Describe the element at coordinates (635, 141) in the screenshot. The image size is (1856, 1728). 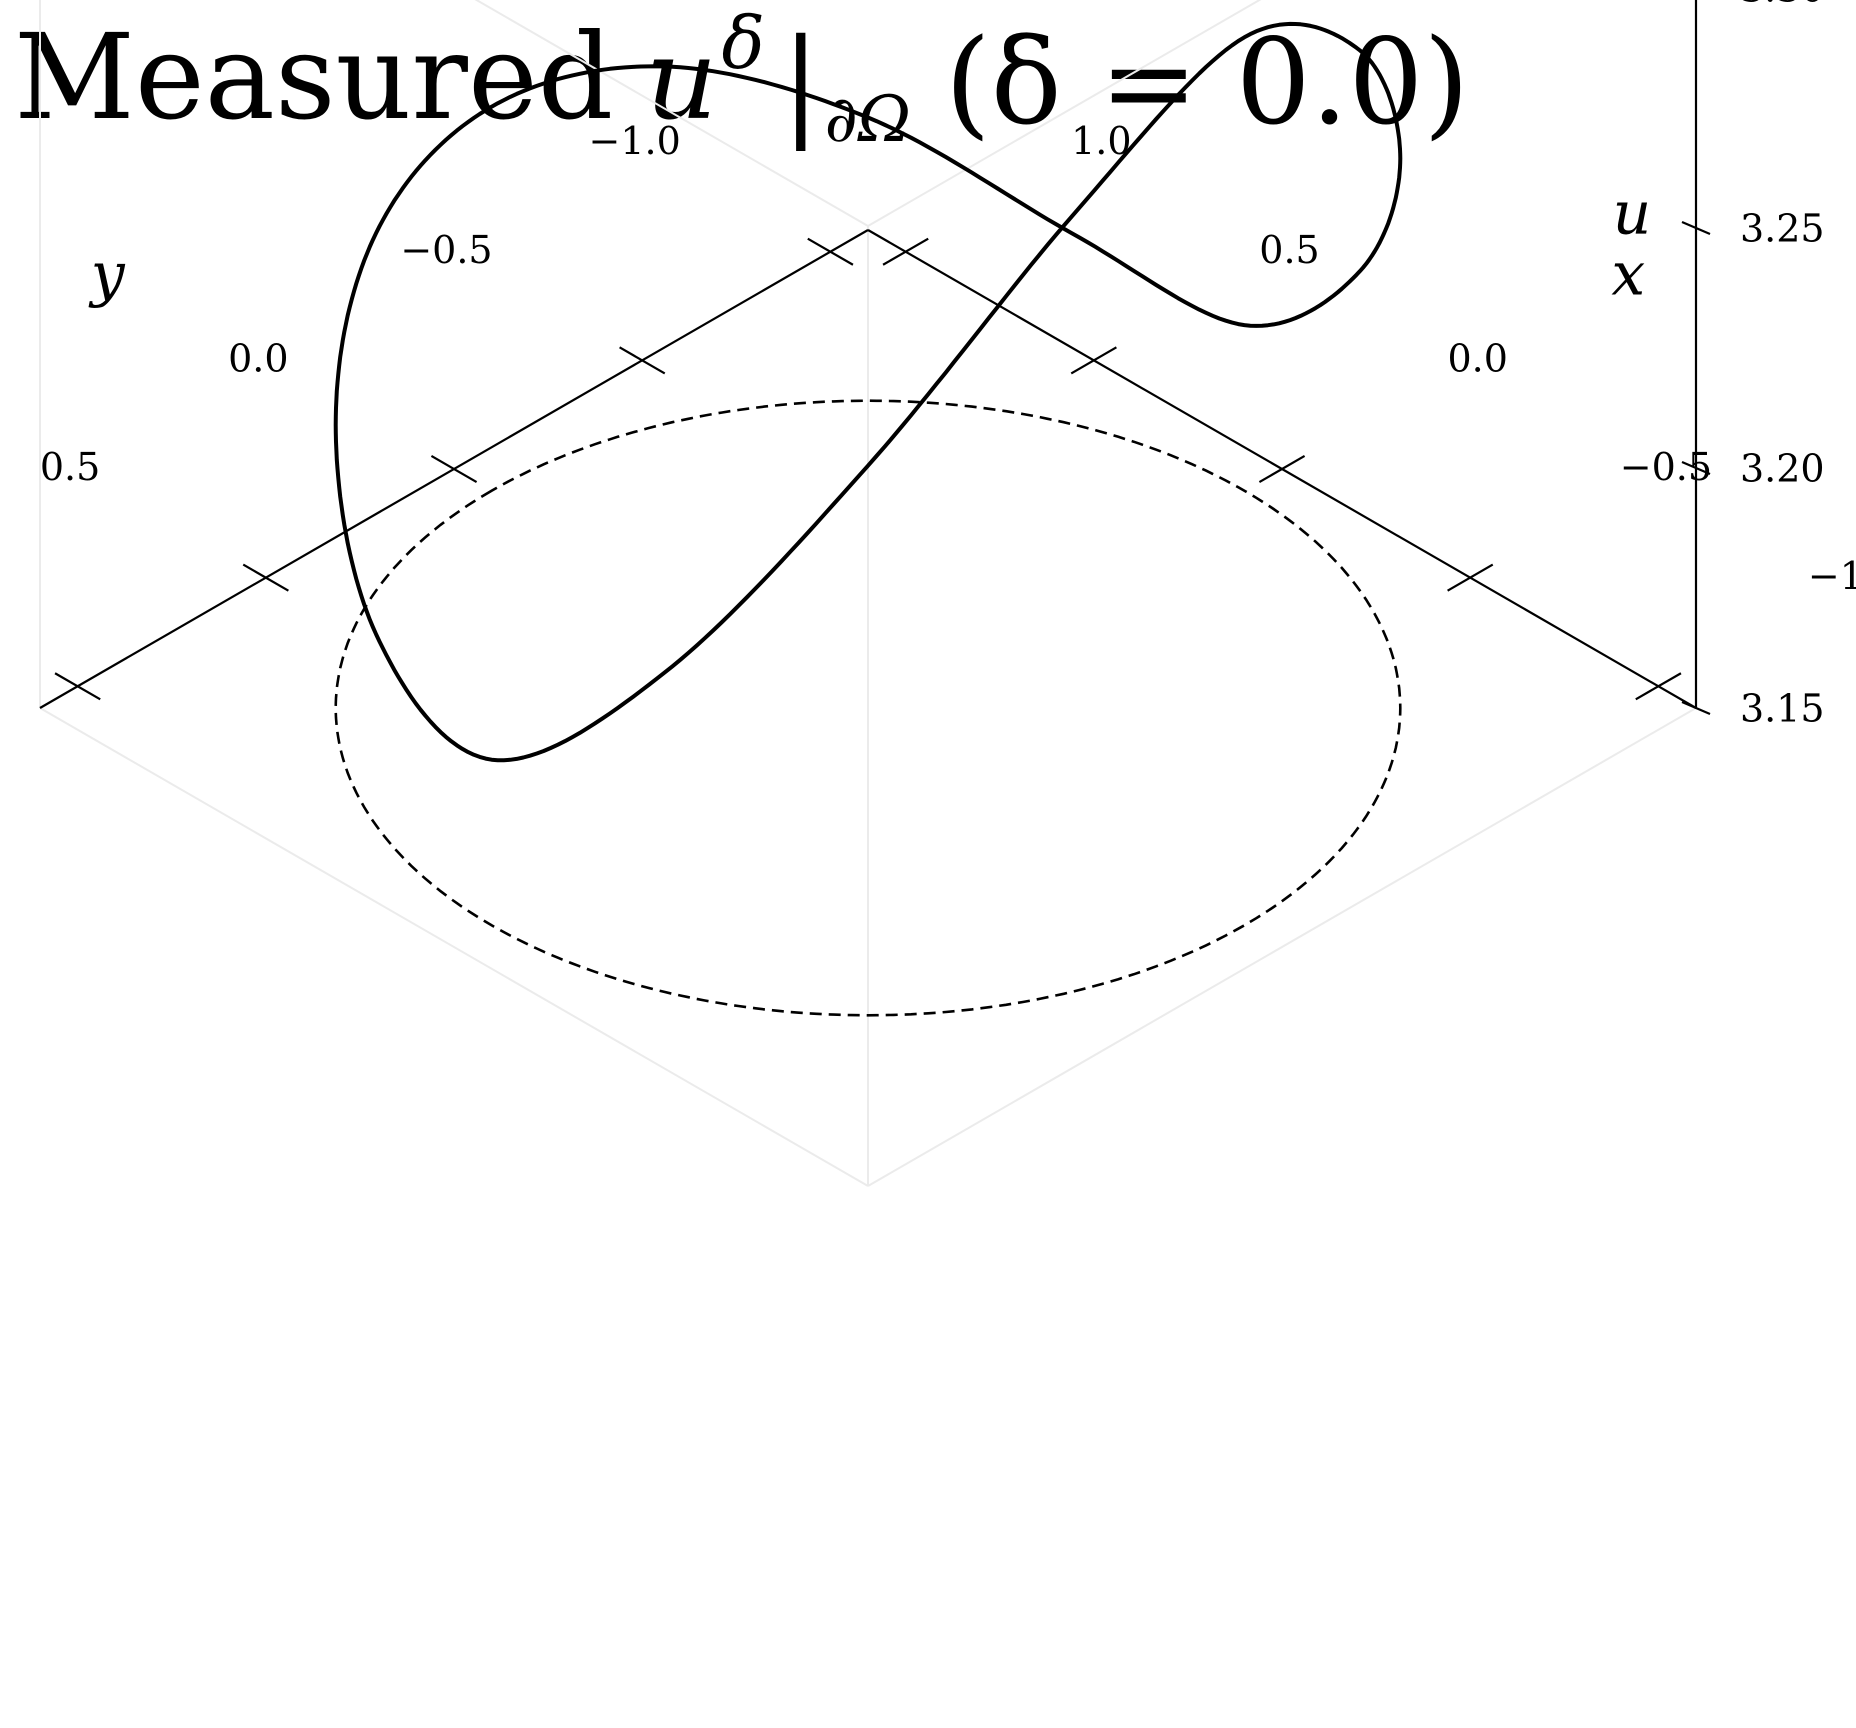
I see `y-tick-label: −1.0` at that location.